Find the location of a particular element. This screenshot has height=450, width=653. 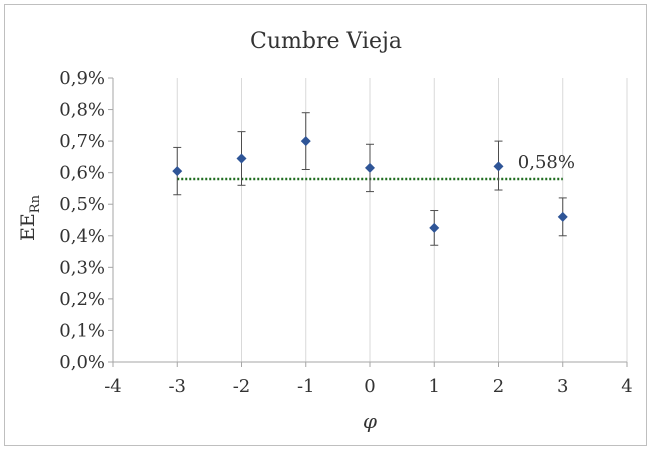

y-tick-label: 0,0% is located at coordinates (82, 362).